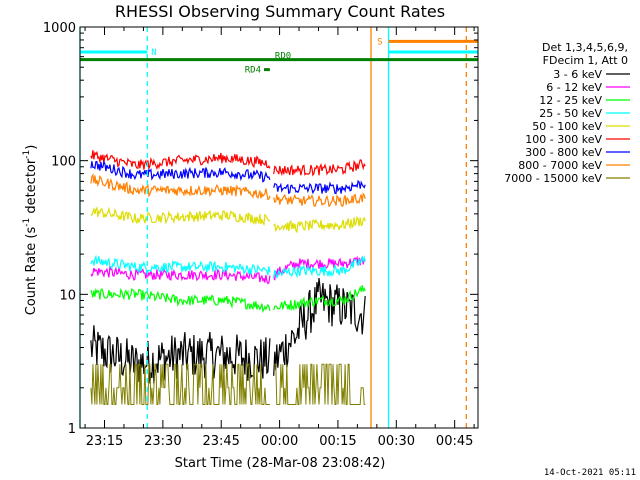 The height and width of the screenshot is (480, 640). What do you see at coordinates (379, 42) in the screenshot?
I see `segment-label-s: S` at bounding box center [379, 42].